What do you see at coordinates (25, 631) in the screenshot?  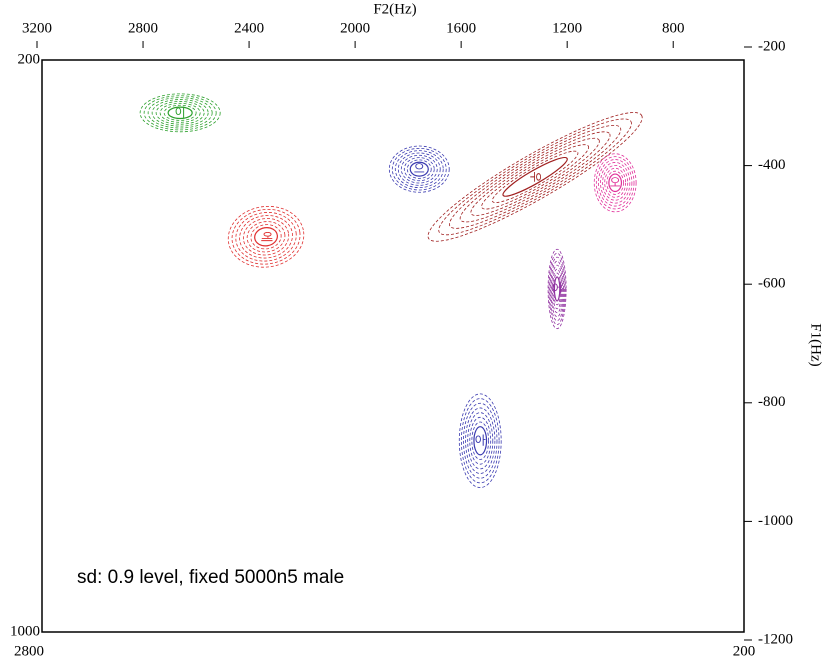 I see `y-tick-label: 1000` at bounding box center [25, 631].